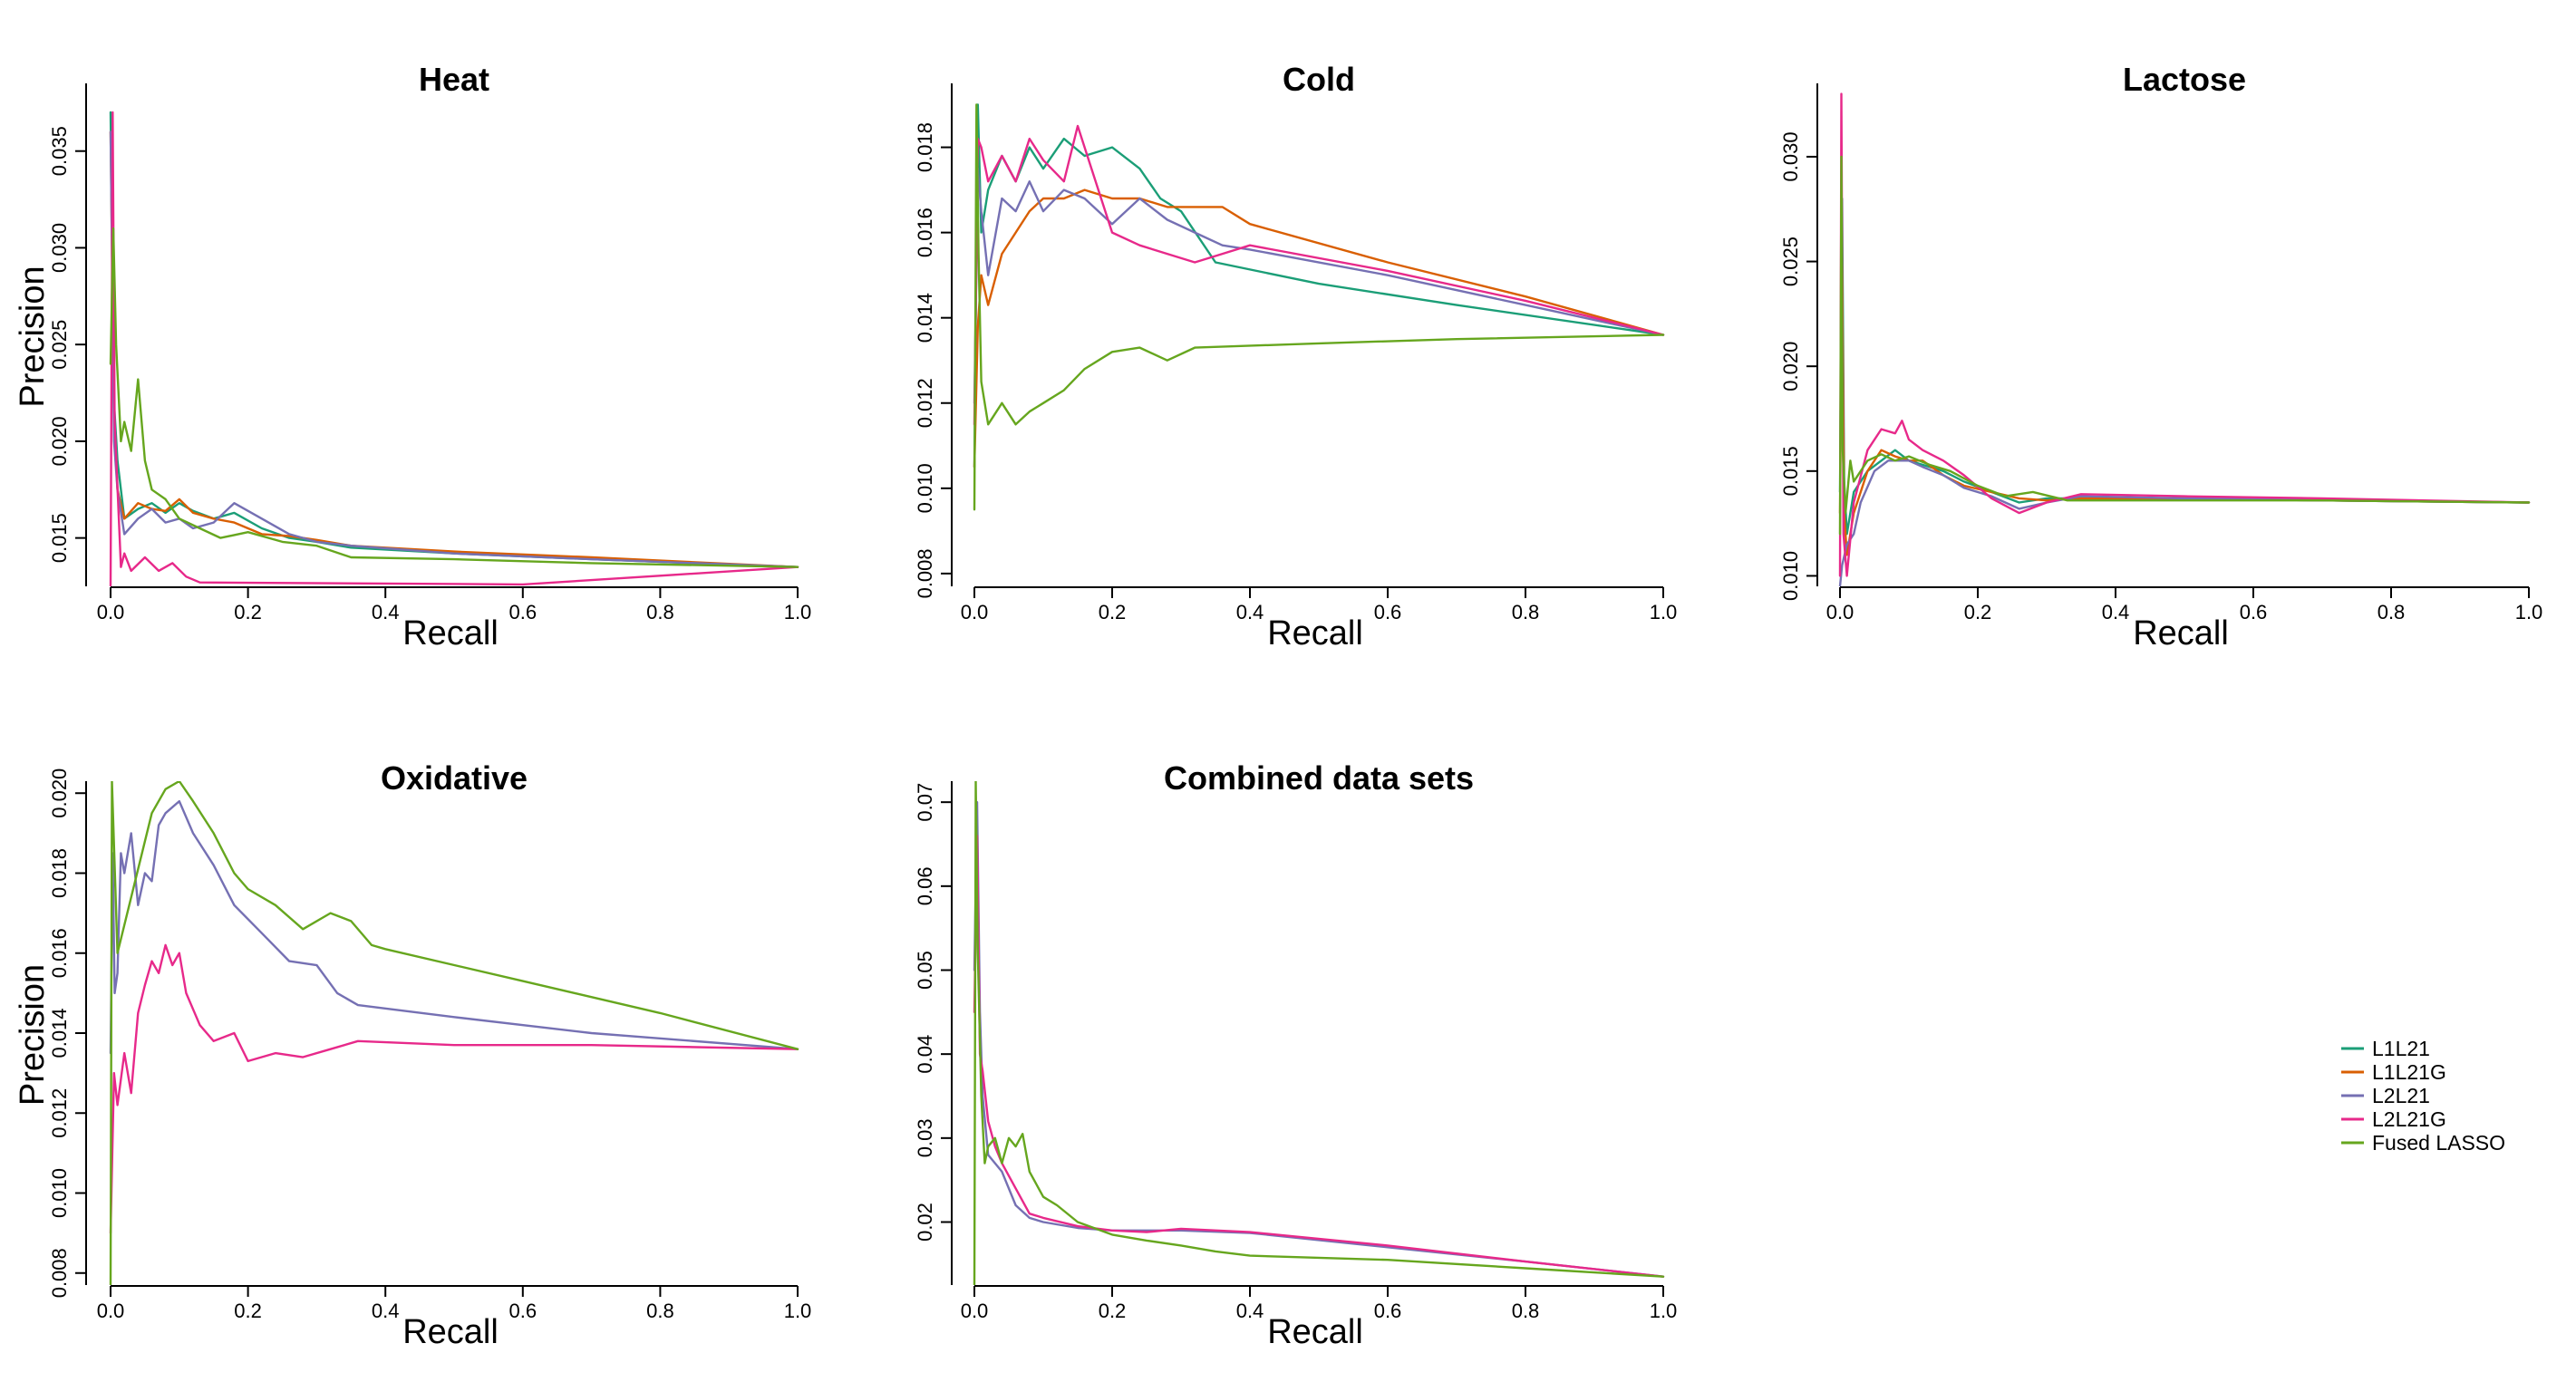 This screenshot has width=2576, height=1382. Describe the element at coordinates (925, 1138) in the screenshot. I see `y-tick-label: 0.03` at that location.